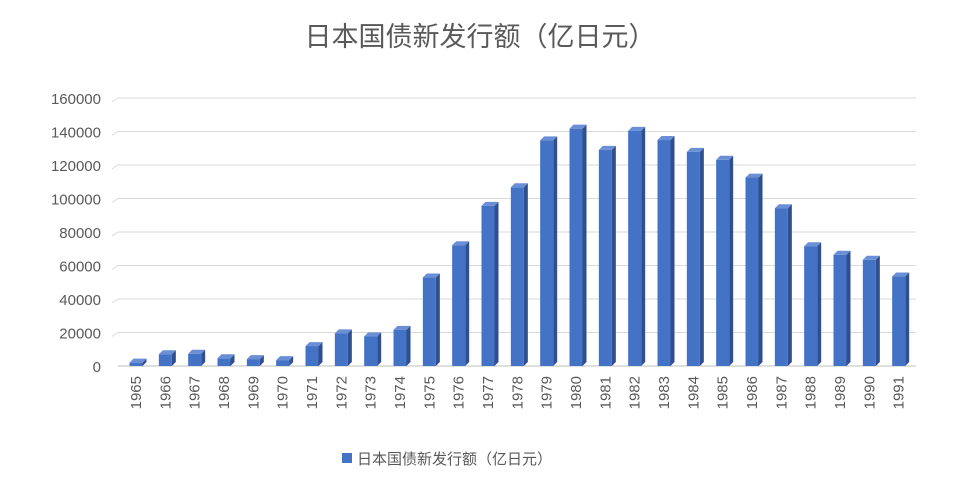 The image size is (960, 485). What do you see at coordinates (341, 392) in the screenshot?
I see `x-tick-label: 1972` at bounding box center [341, 392].